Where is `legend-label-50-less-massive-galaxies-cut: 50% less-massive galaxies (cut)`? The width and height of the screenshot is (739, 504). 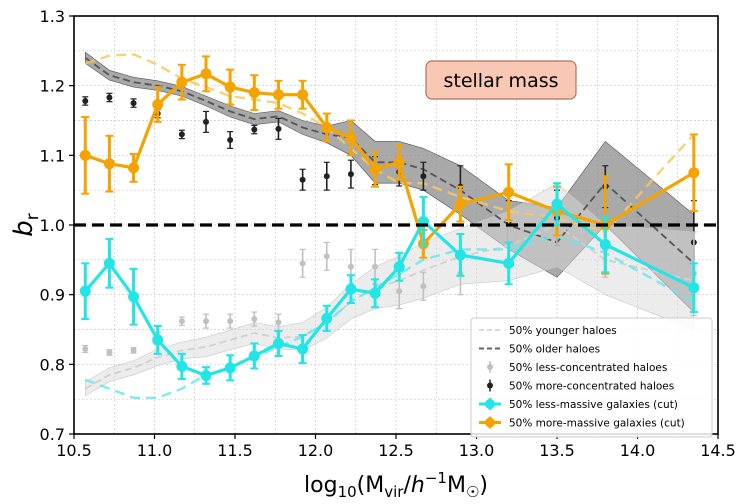 legend-label-50-less-massive-galaxies-cut: 50% less-massive galaxies (cut) is located at coordinates (593, 405).